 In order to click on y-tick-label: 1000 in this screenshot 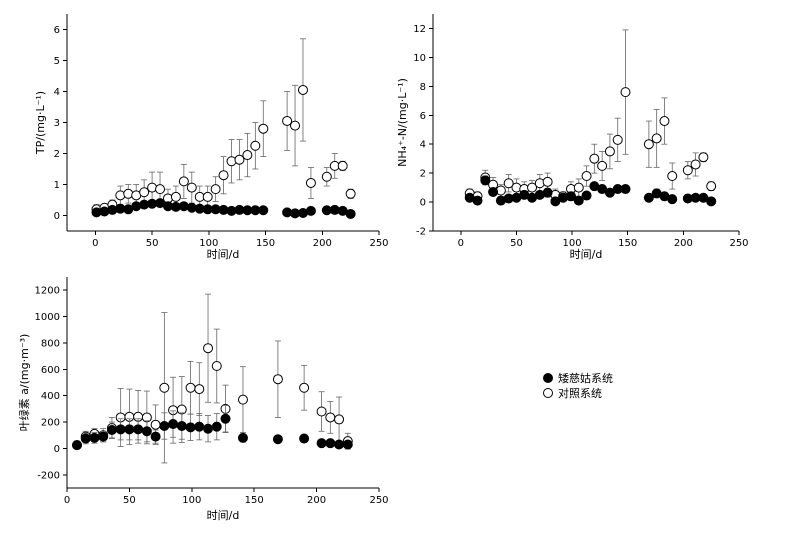, I will do `click(47, 317)`.